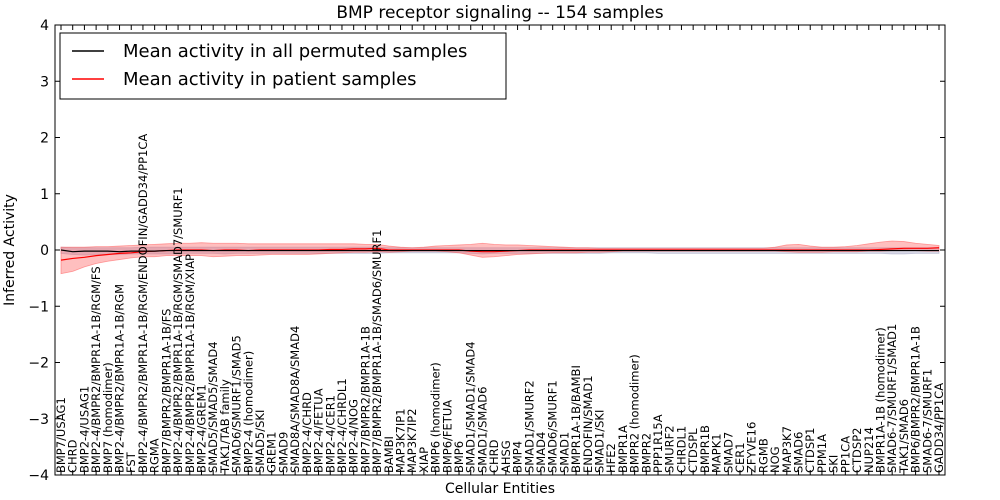 The image size is (1000, 500). What do you see at coordinates (506, 456) in the screenshot?
I see `x-tick-label: AHSG` at bounding box center [506, 456].